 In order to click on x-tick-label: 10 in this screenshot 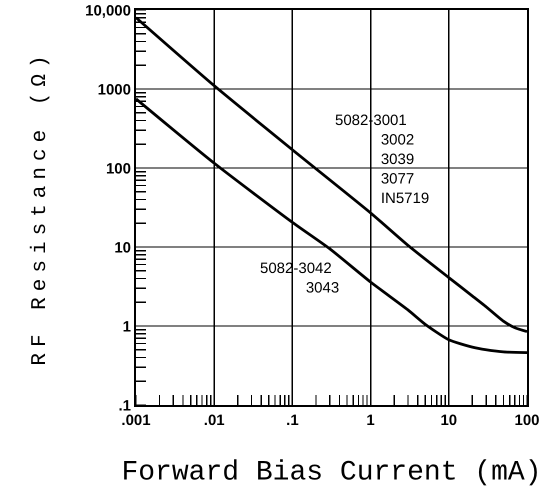, I will do `click(449, 420)`.